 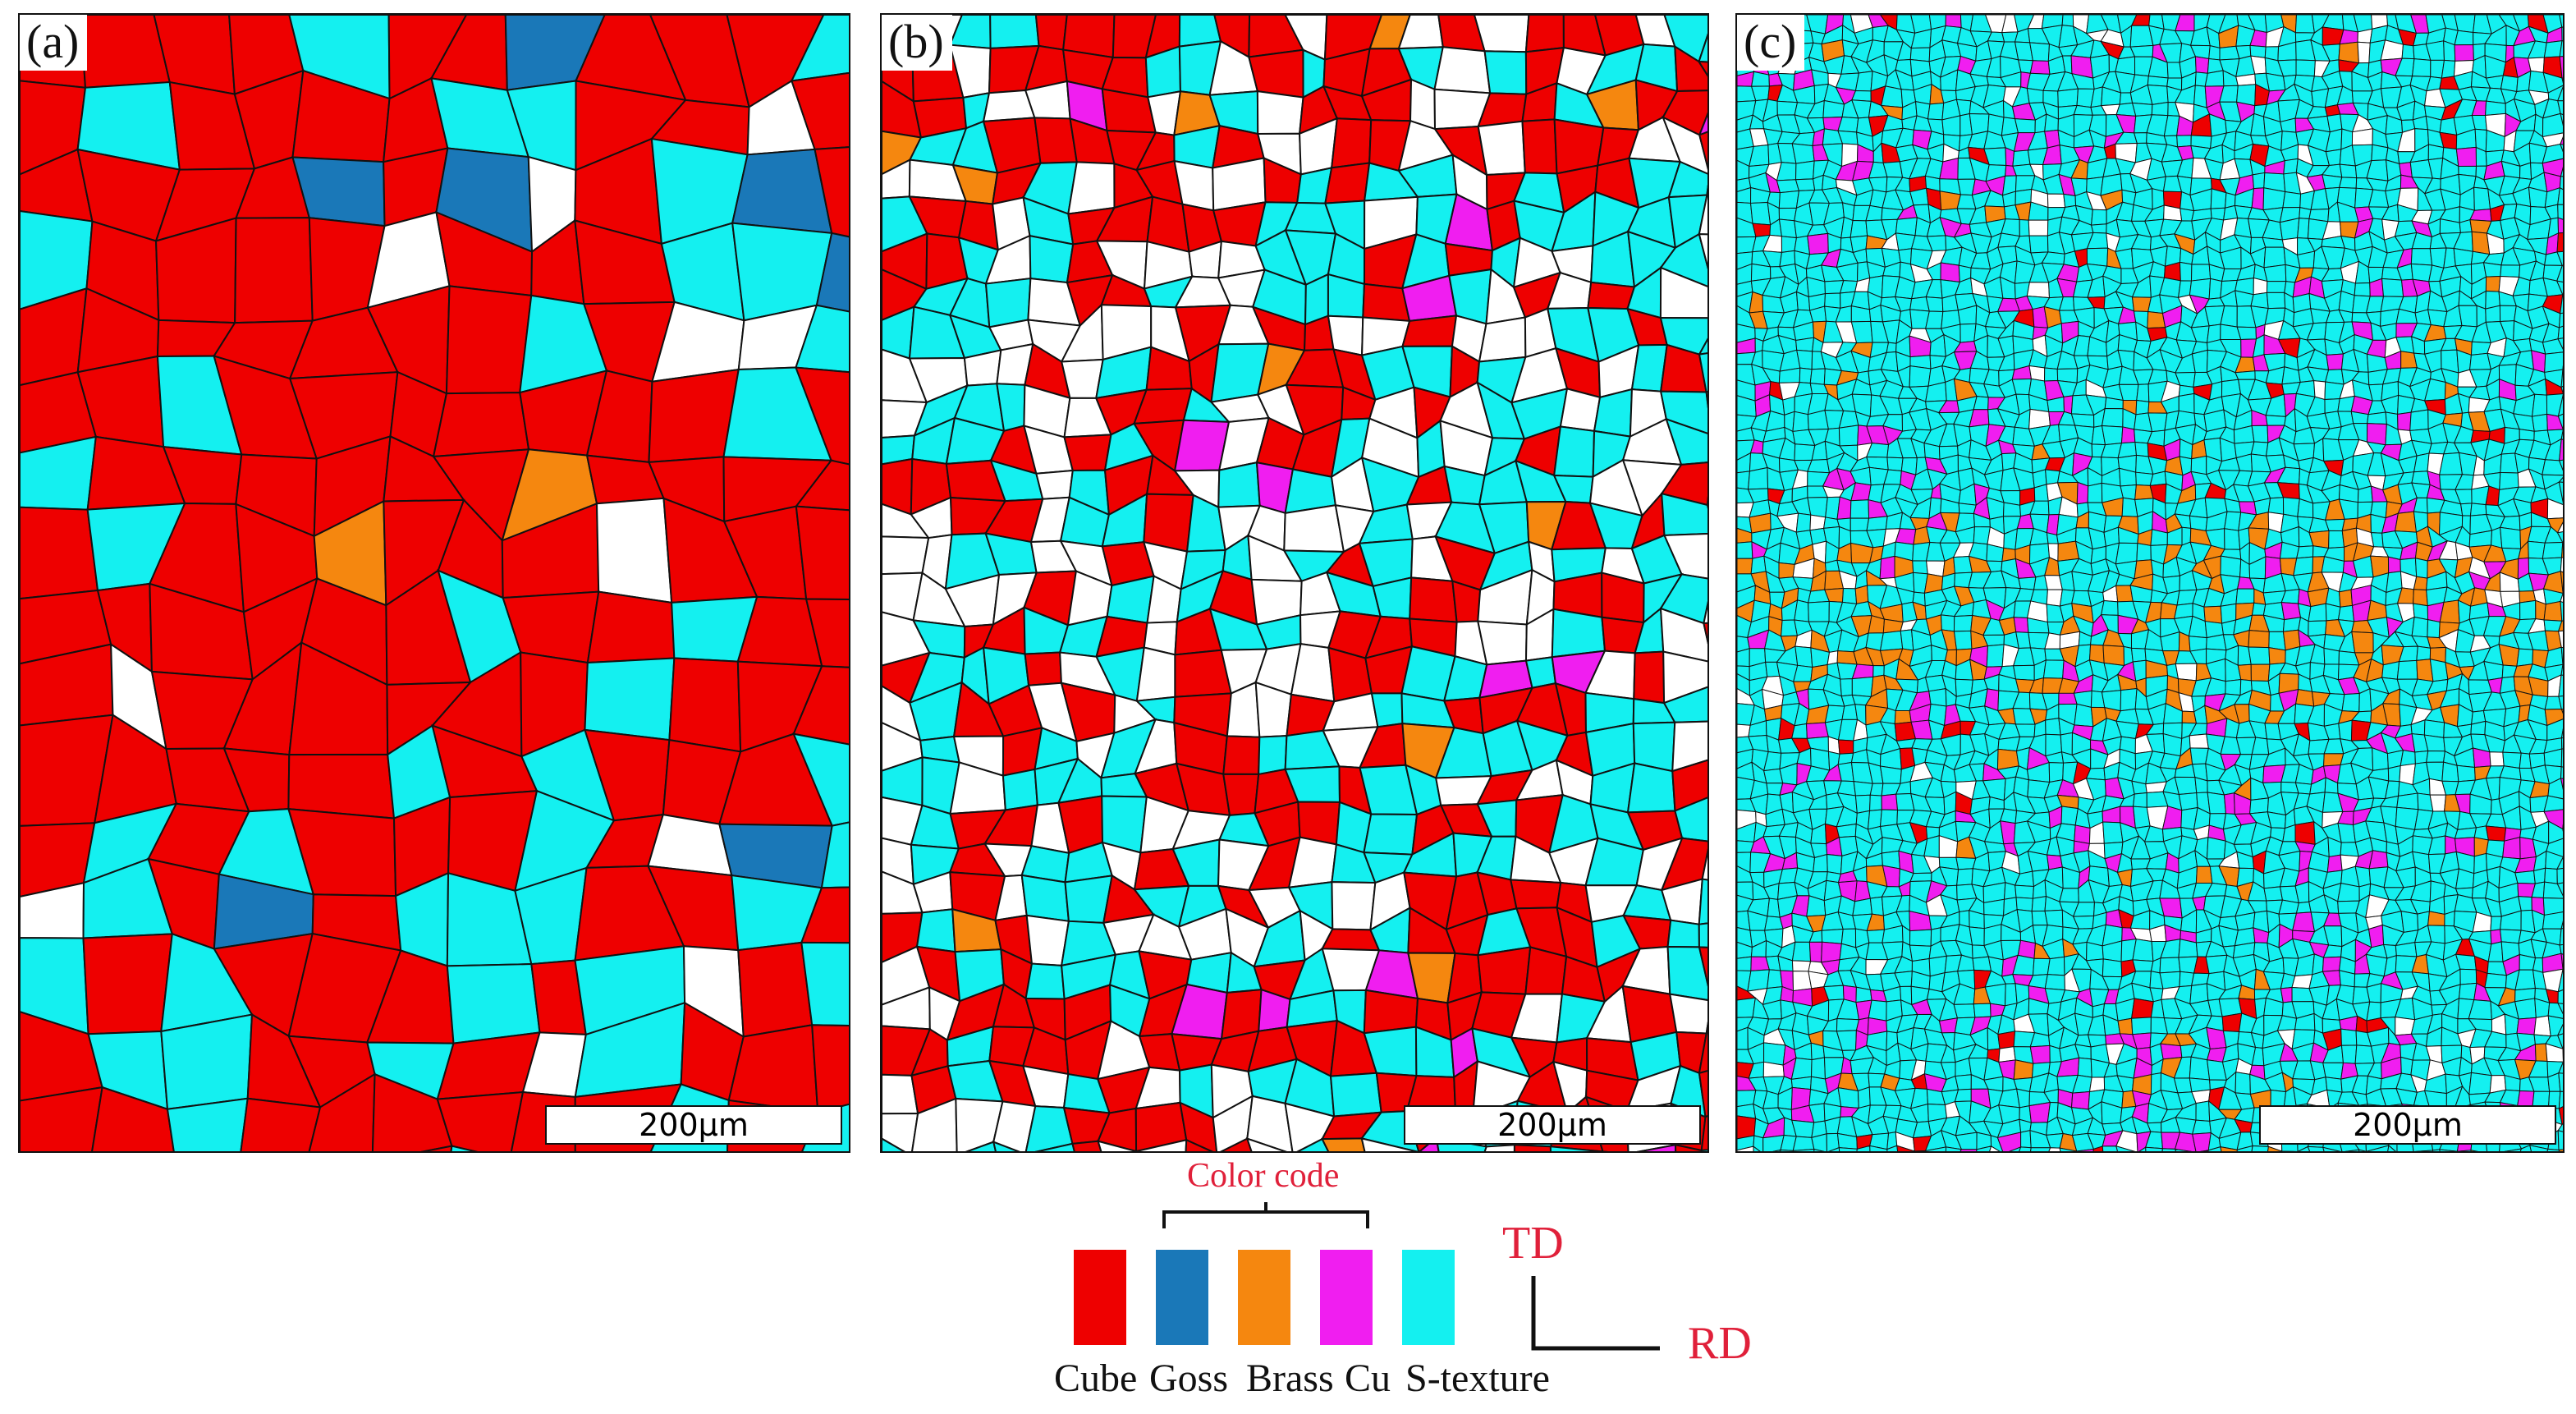 What do you see at coordinates (1533, 1243) in the screenshot?
I see `td-axis-label: TD` at bounding box center [1533, 1243].